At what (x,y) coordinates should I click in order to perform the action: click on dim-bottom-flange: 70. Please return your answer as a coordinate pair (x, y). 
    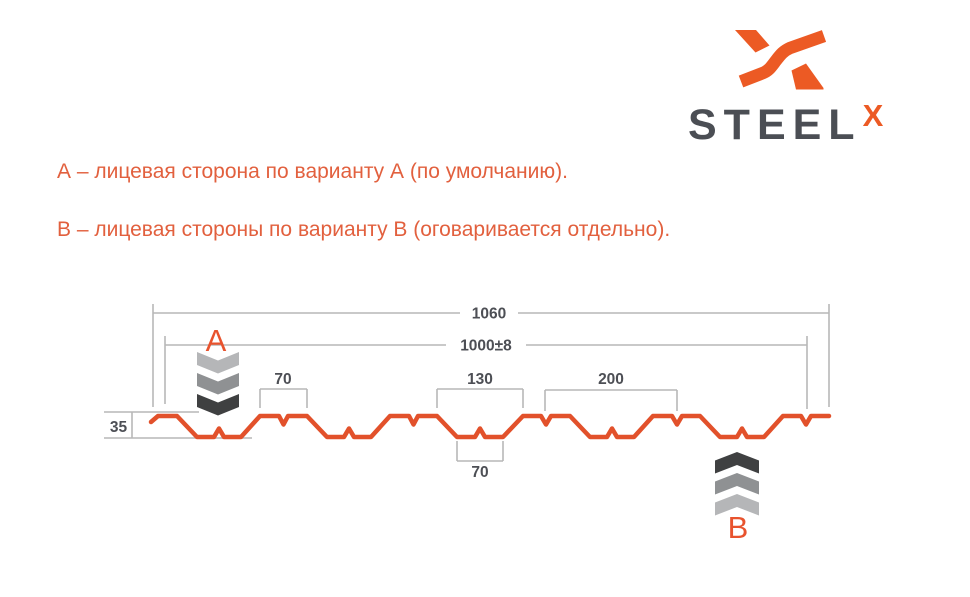
    Looking at the image, I should click on (480, 461).